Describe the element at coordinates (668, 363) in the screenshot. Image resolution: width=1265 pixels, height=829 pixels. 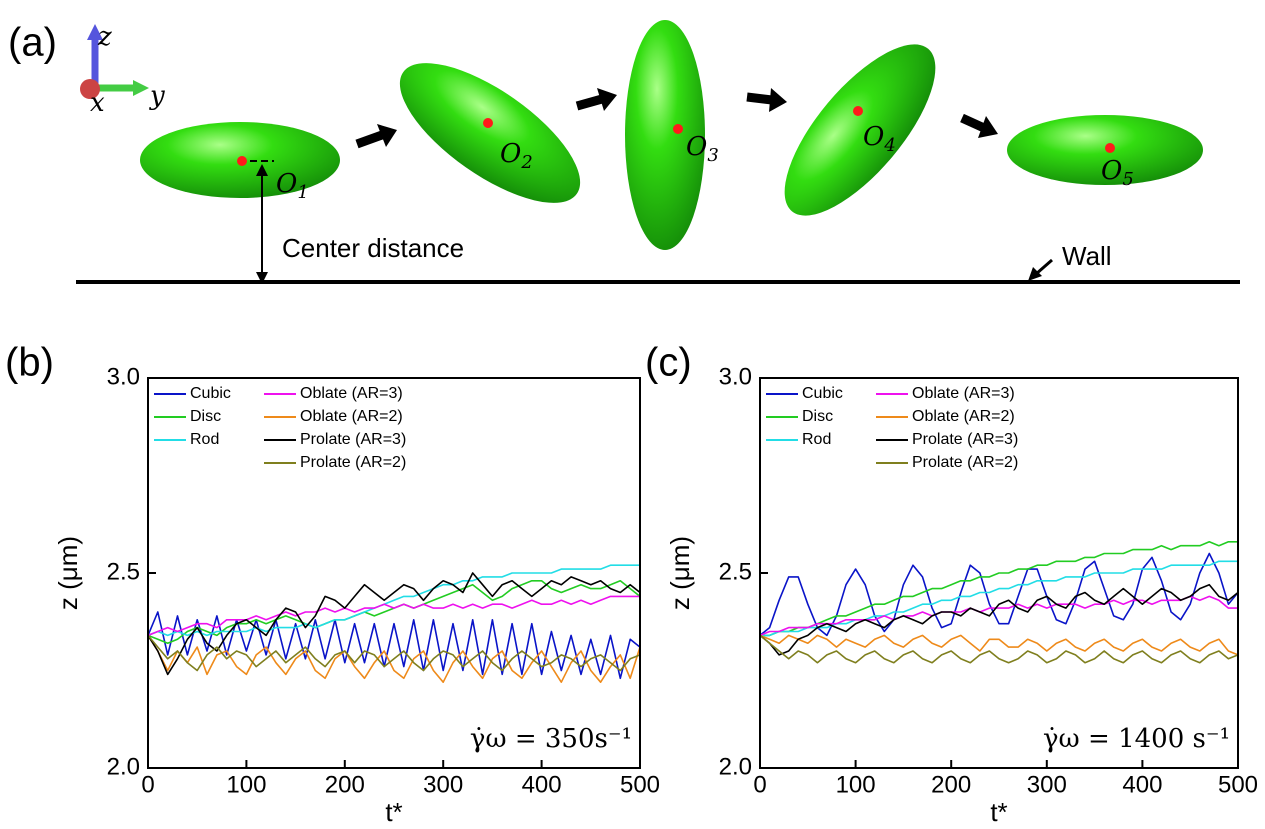
I see `panel-label: (c)` at that location.